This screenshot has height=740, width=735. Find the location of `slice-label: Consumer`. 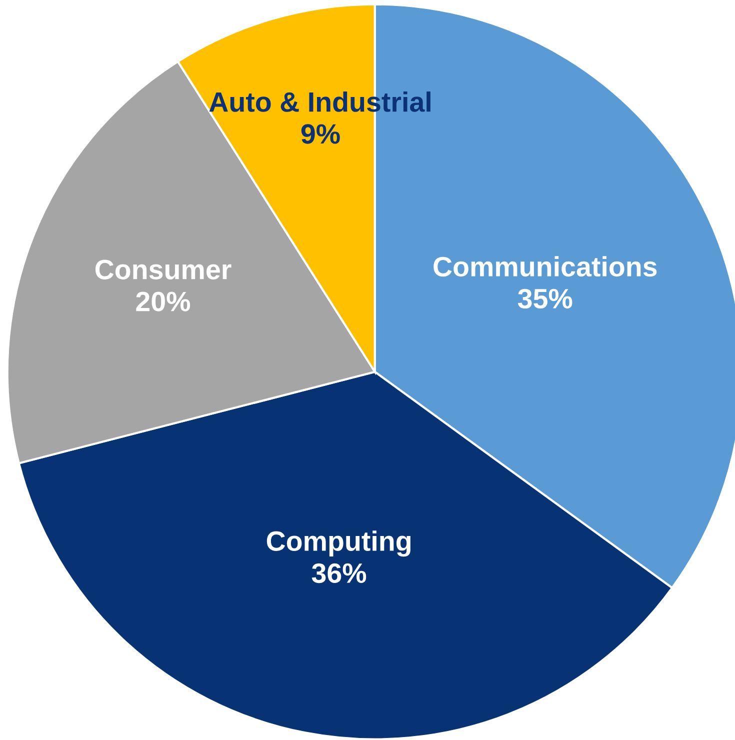

slice-label: Consumer is located at coordinates (163, 270).